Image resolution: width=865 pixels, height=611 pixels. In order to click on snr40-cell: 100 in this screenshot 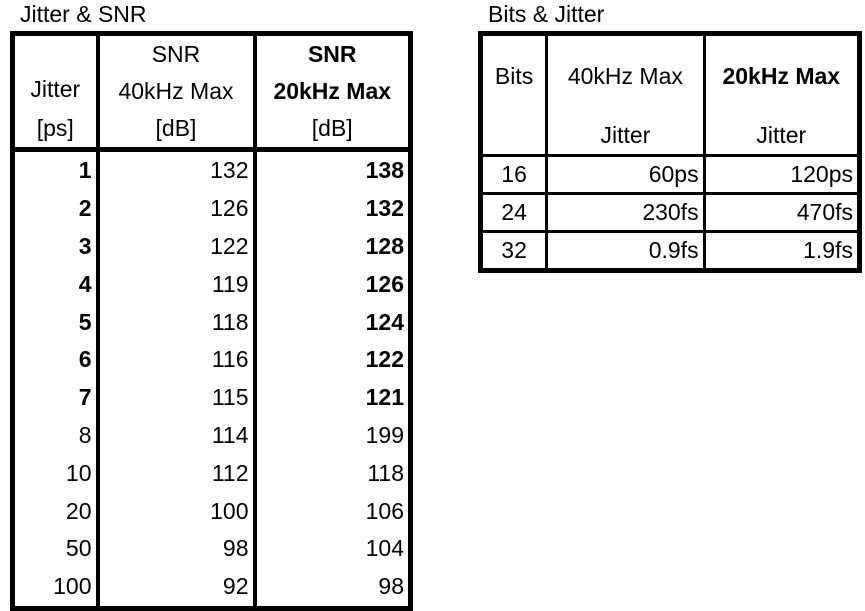, I will do `click(175, 511)`.